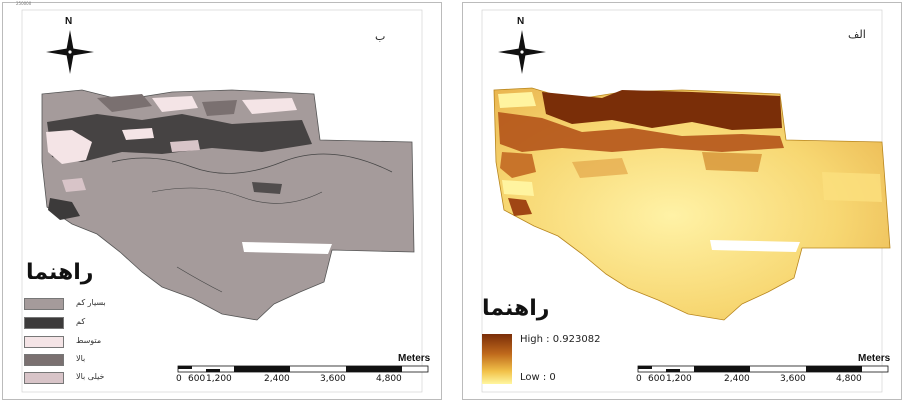 The image size is (917, 402). I want to click on north-label-b: N, so click(69, 21).